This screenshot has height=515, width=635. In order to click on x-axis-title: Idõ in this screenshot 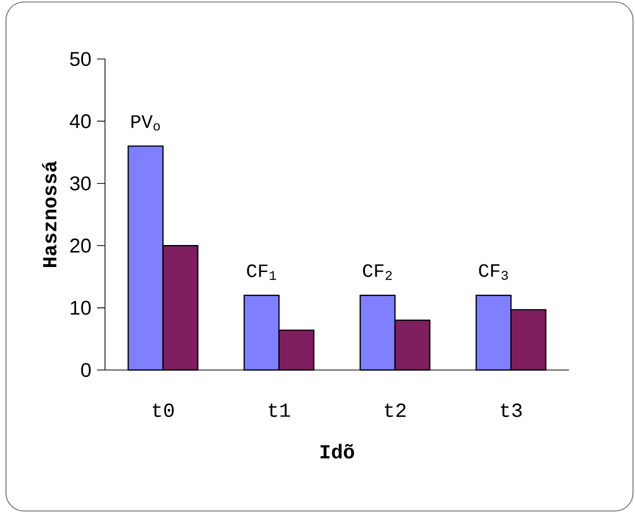, I will do `click(337, 451)`.